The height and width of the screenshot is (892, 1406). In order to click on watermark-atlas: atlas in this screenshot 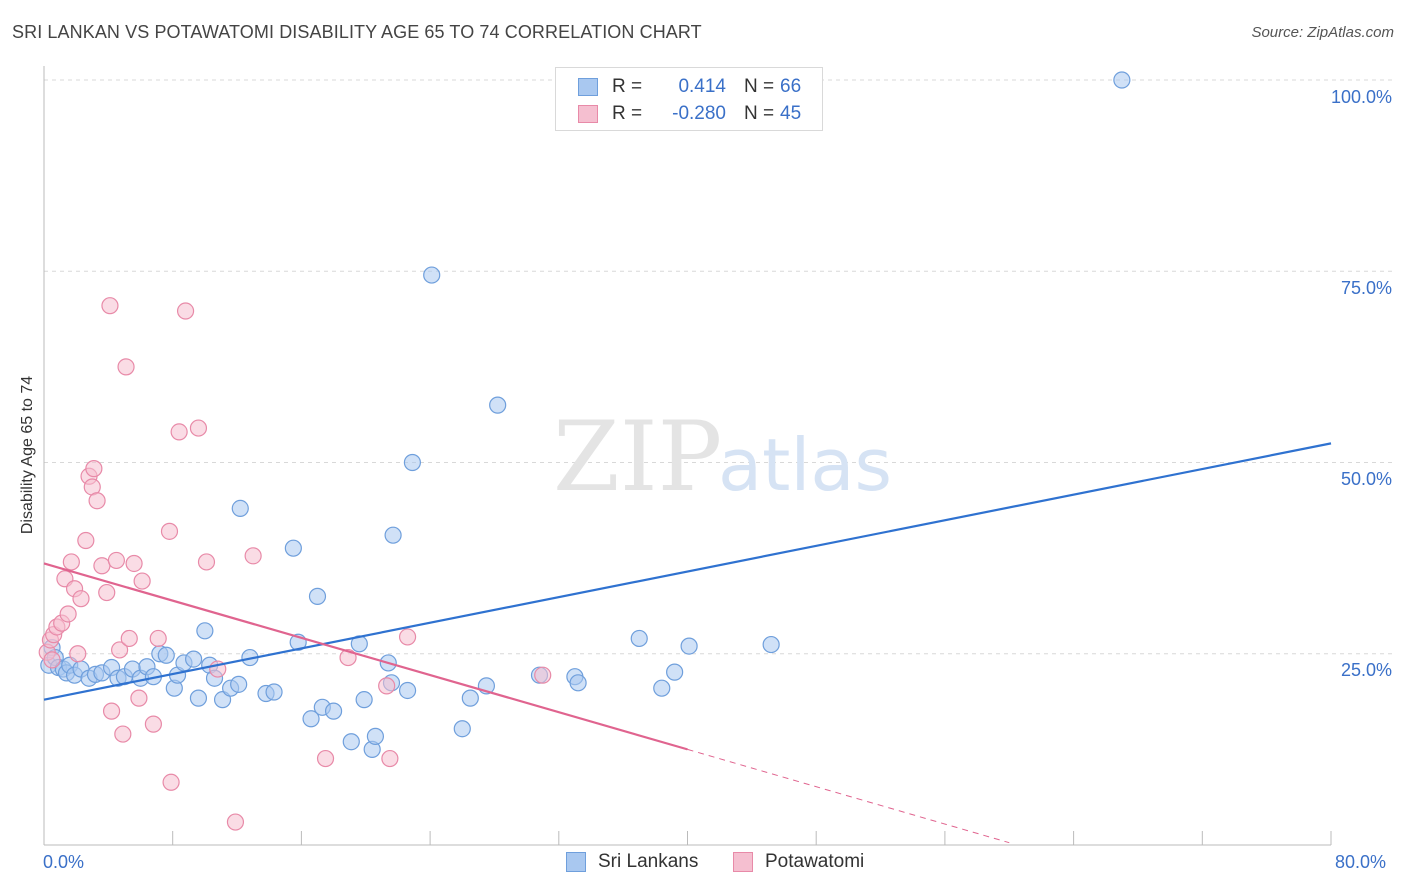, I will do `click(805, 465)`.